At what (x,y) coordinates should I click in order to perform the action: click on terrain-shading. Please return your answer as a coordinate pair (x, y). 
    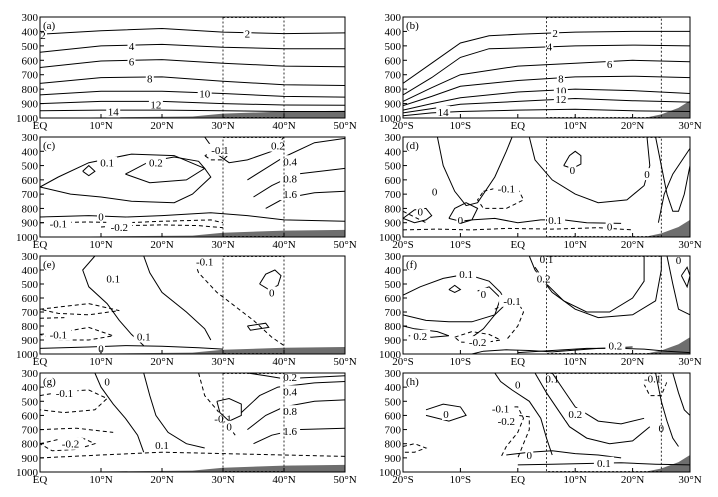
    Looking at the image, I should click on (667, 109).